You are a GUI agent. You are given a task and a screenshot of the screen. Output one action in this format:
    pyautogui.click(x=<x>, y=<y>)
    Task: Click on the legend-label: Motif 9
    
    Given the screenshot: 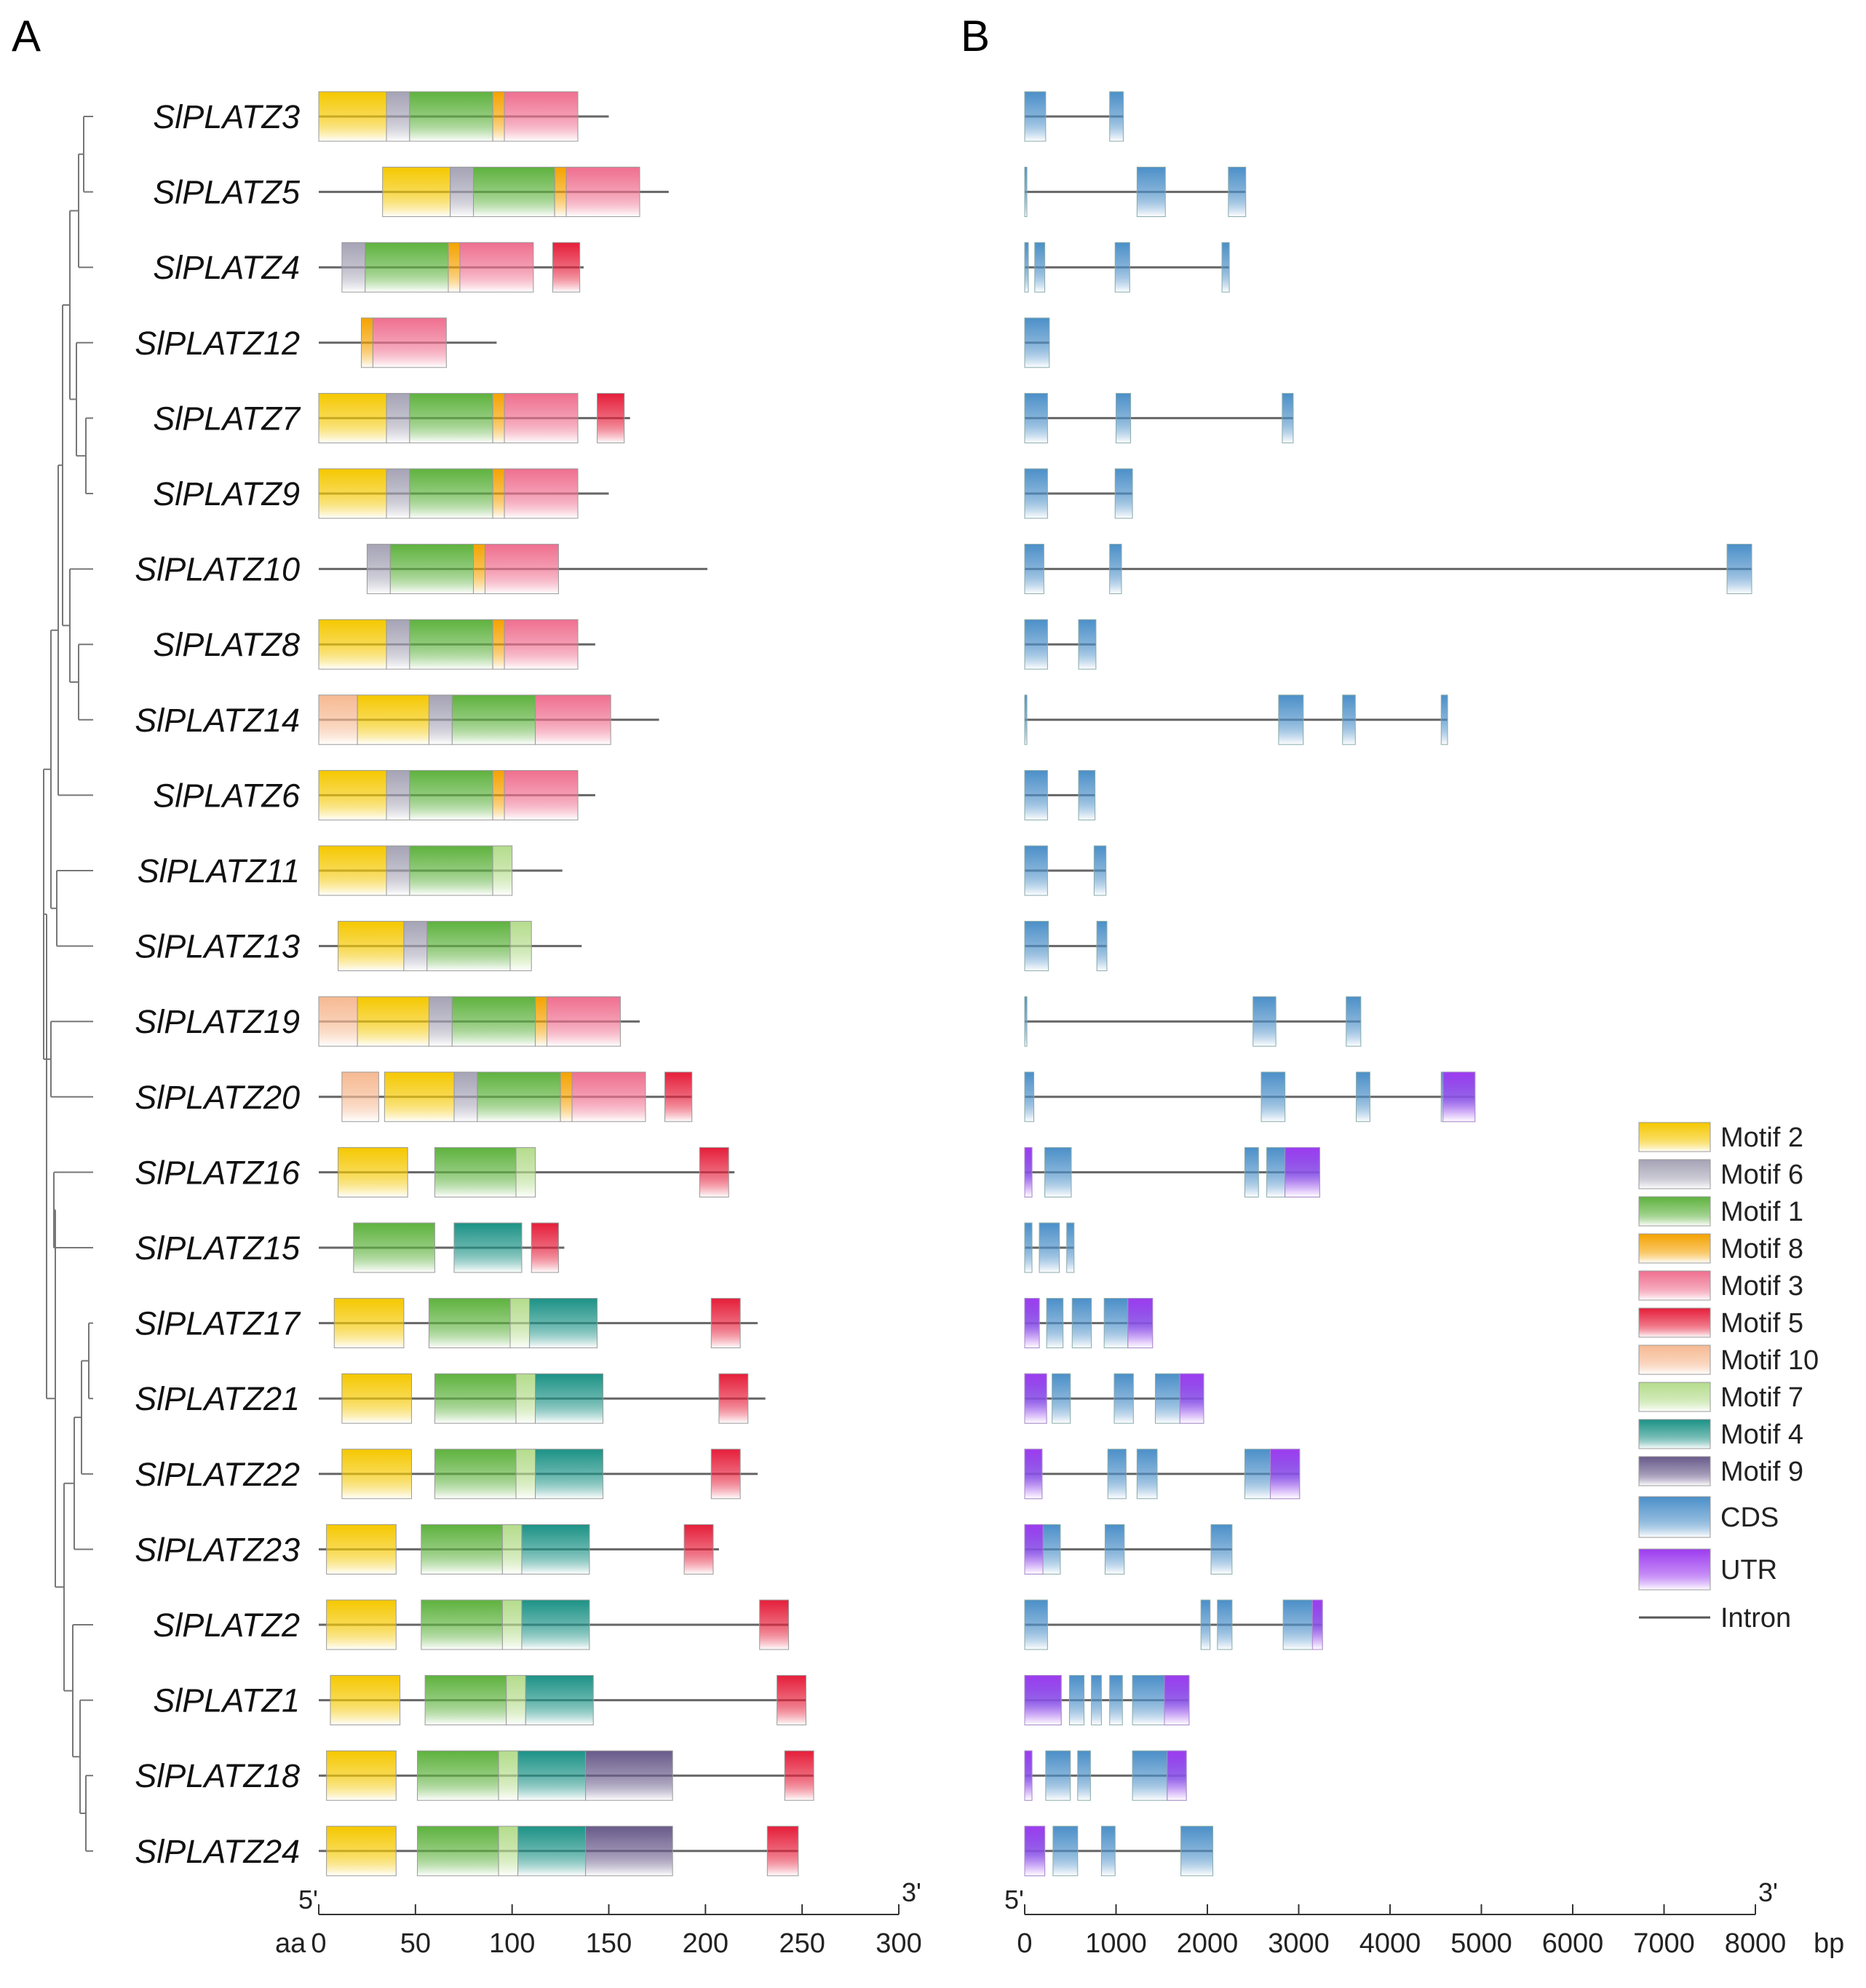 What is the action you would take?
    pyautogui.click(x=1761, y=1472)
    